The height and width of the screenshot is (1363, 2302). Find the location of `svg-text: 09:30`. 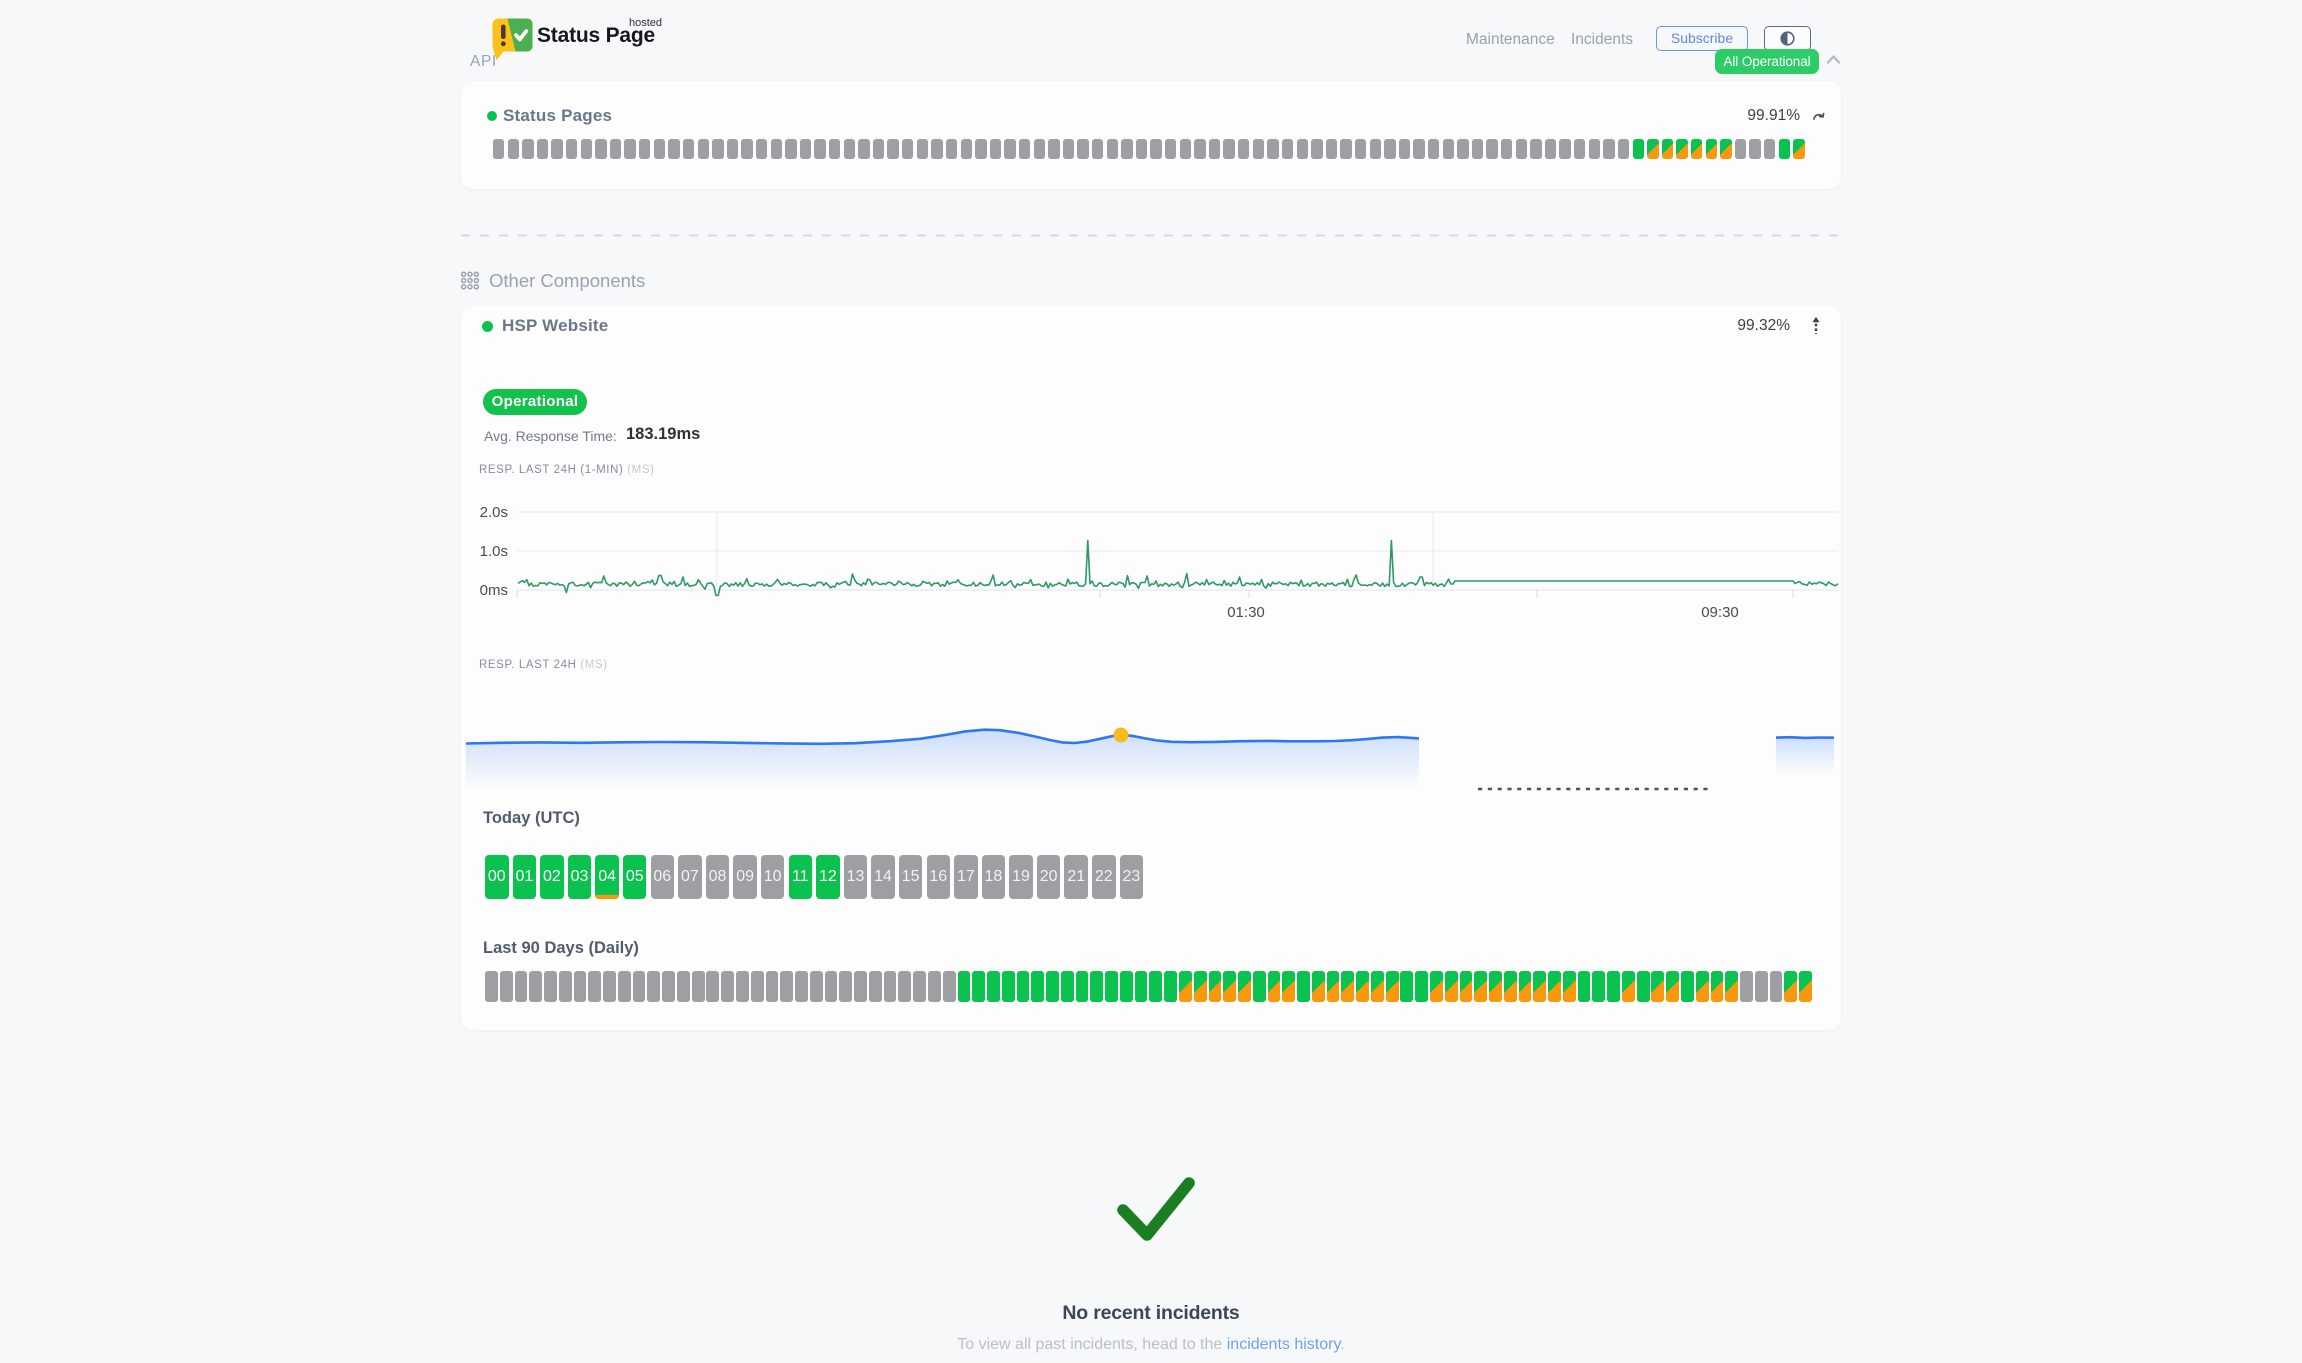

svg-text: 09:30 is located at coordinates (1720, 612).